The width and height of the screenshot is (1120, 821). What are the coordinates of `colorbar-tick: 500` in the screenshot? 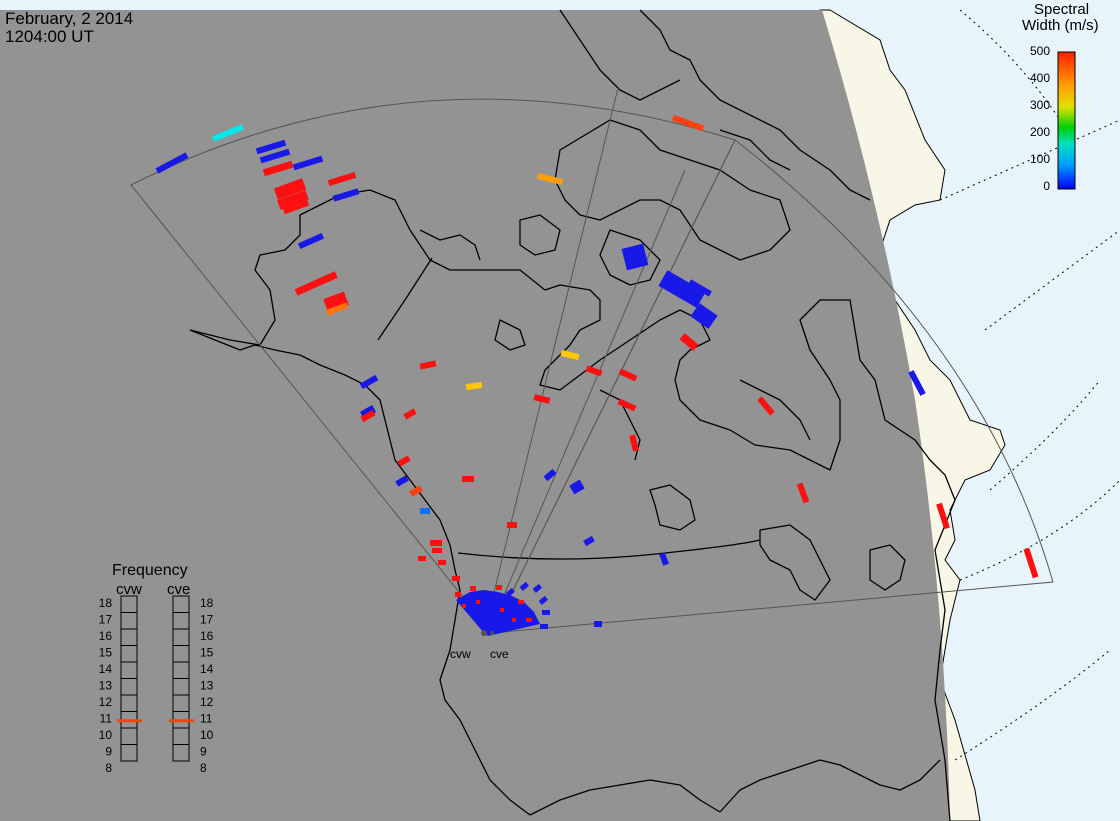 It's located at (1040, 51).